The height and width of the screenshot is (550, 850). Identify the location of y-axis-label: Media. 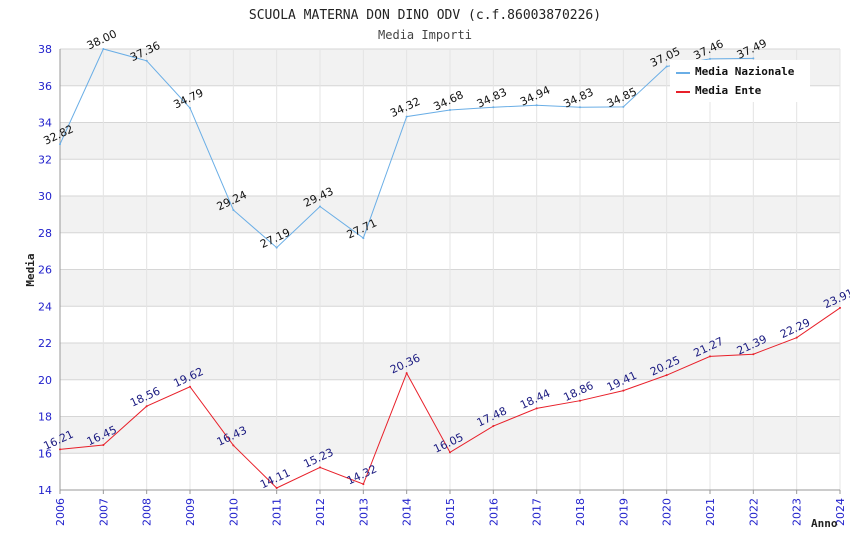
(30, 269).